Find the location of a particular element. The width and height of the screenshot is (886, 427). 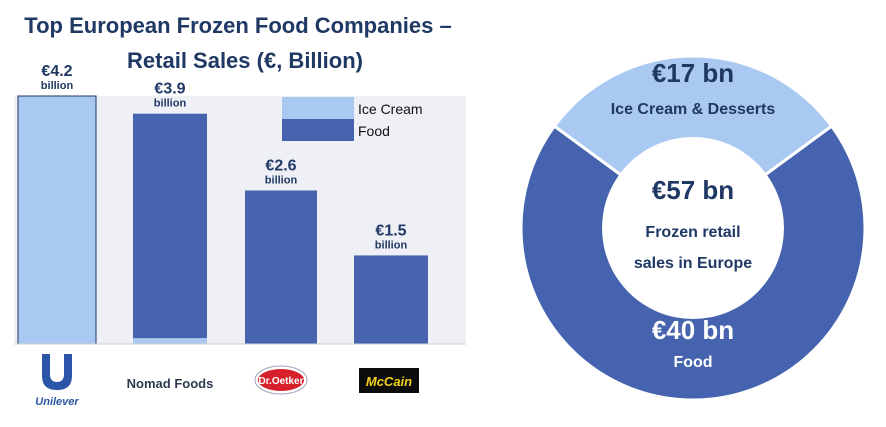

mccain-wordmark: McCain is located at coordinates (389, 381).